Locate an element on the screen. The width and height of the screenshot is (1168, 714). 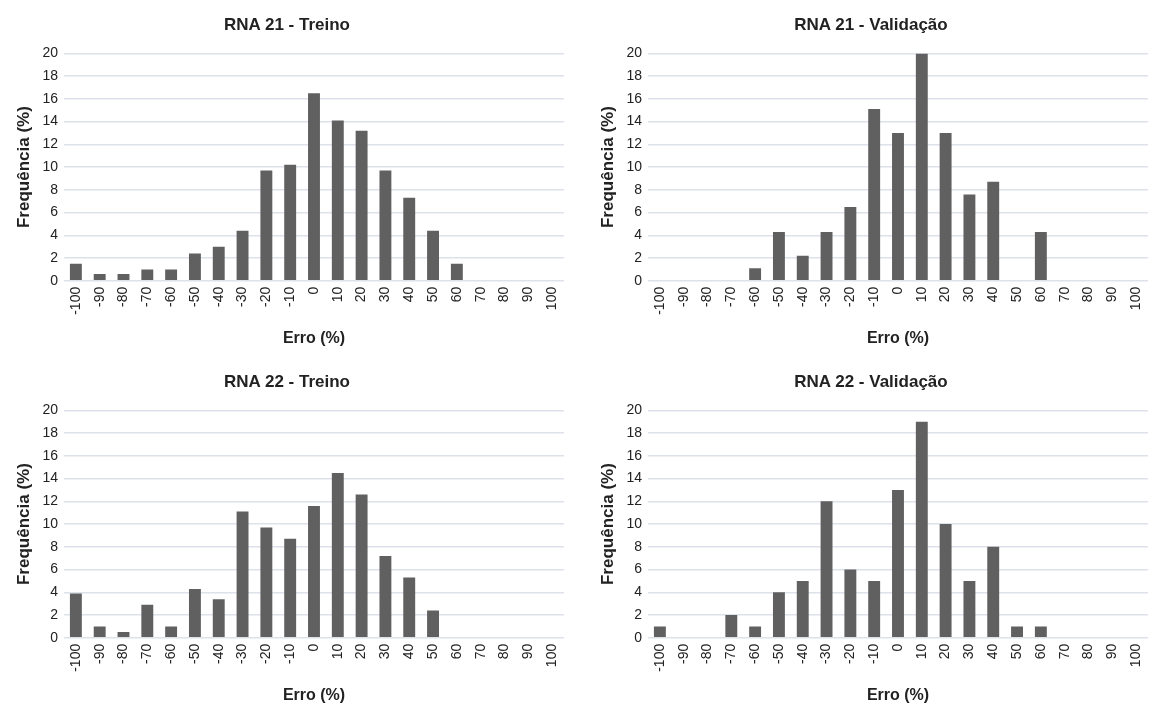
x-tick-label: 100 is located at coordinates (1134, 298).